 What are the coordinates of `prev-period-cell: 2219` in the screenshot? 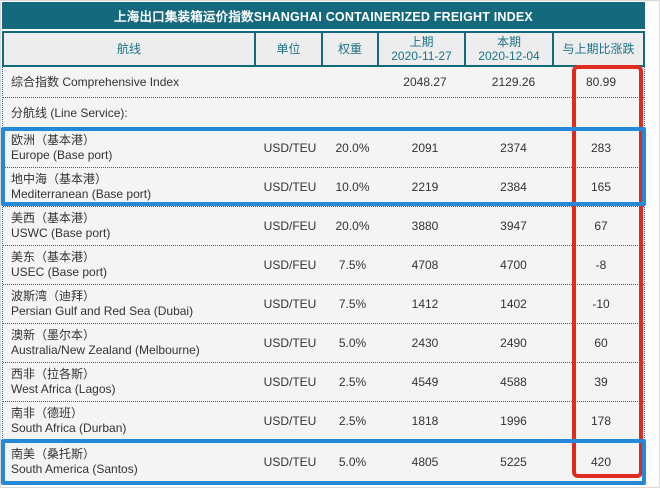 It's located at (425, 187).